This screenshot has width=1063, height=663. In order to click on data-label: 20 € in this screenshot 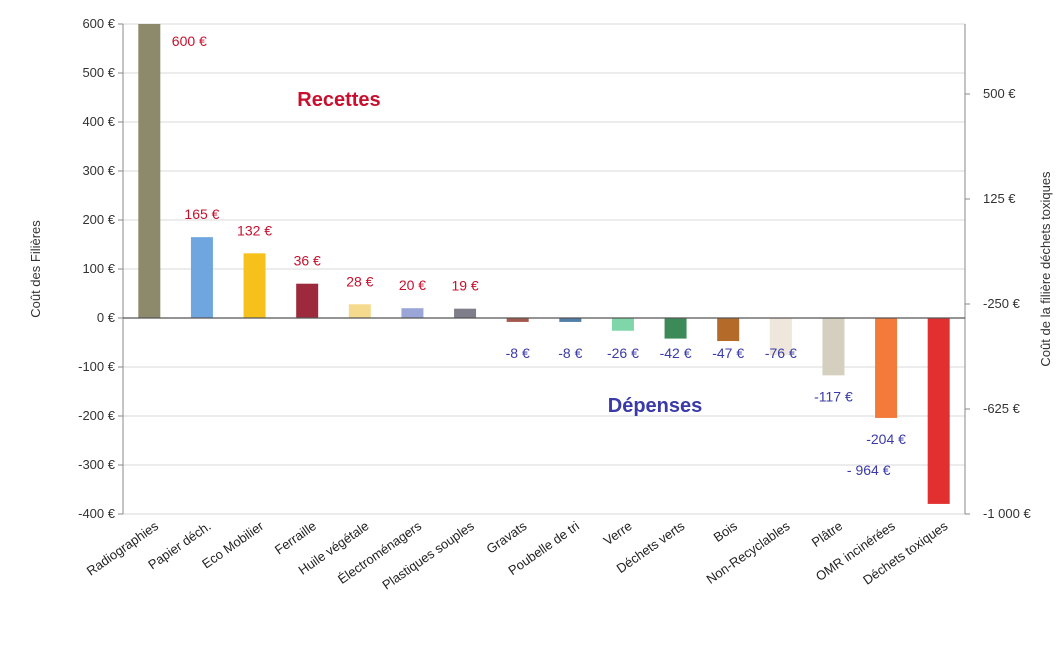, I will do `click(412, 285)`.